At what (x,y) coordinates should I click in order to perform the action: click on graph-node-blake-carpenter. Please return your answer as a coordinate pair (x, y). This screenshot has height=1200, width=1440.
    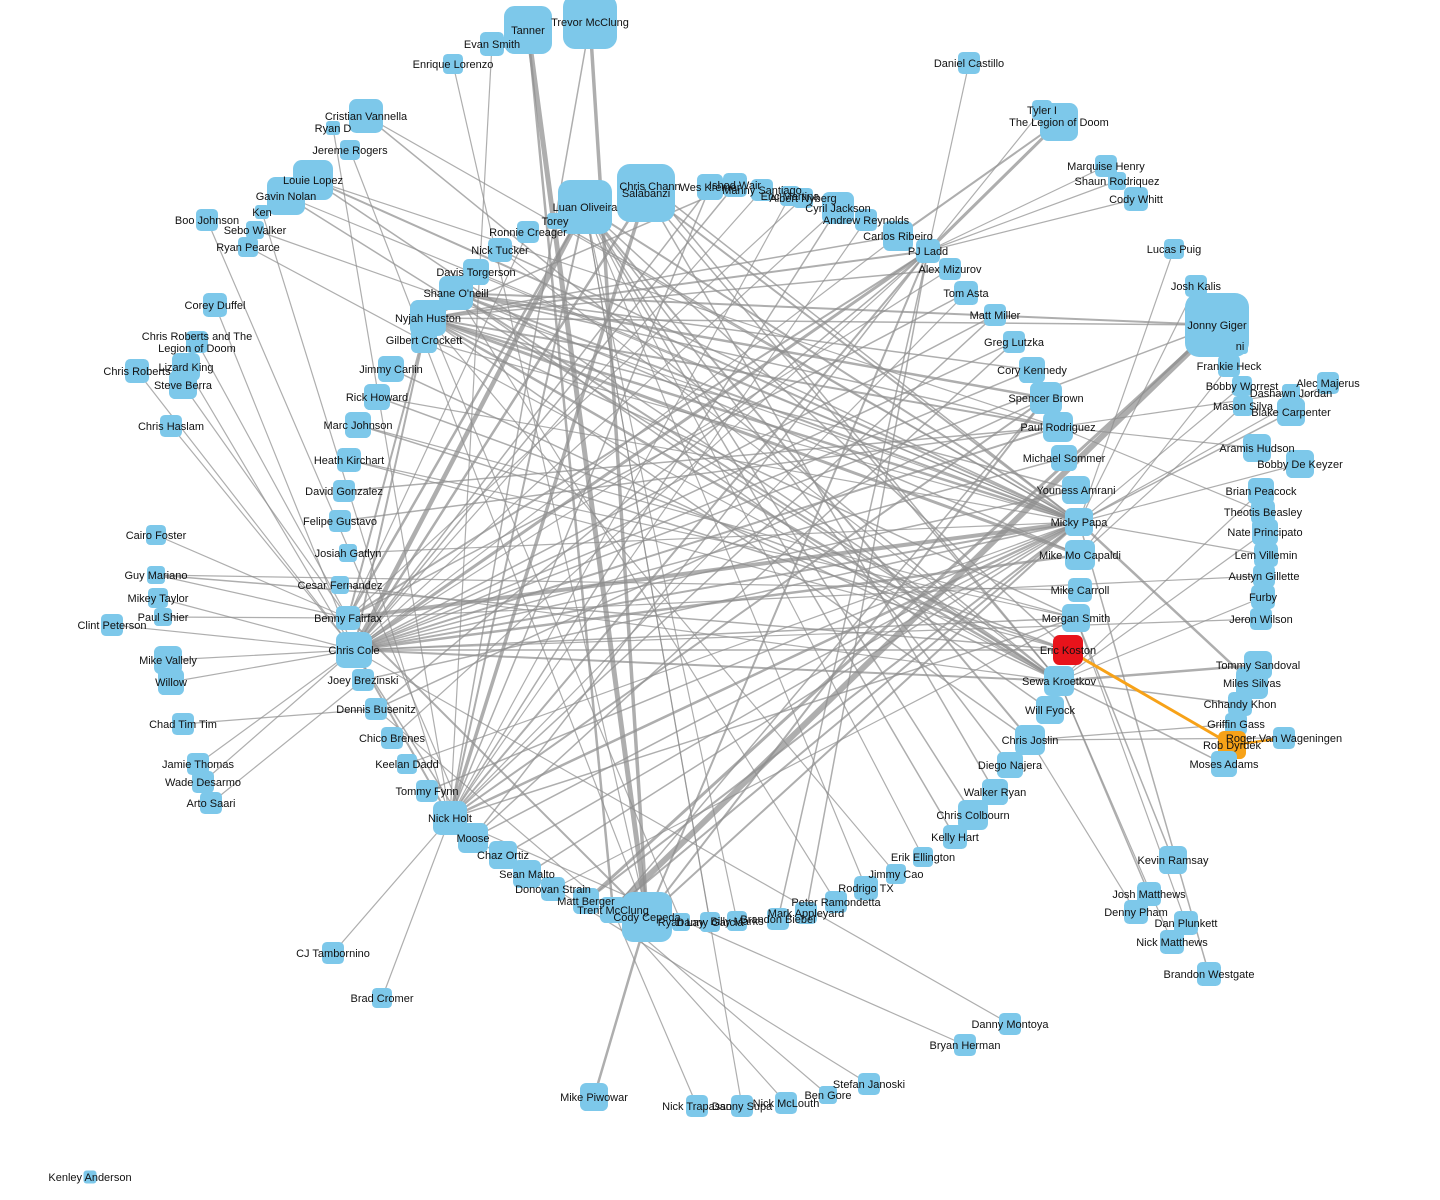
    Looking at the image, I should click on (1291, 412).